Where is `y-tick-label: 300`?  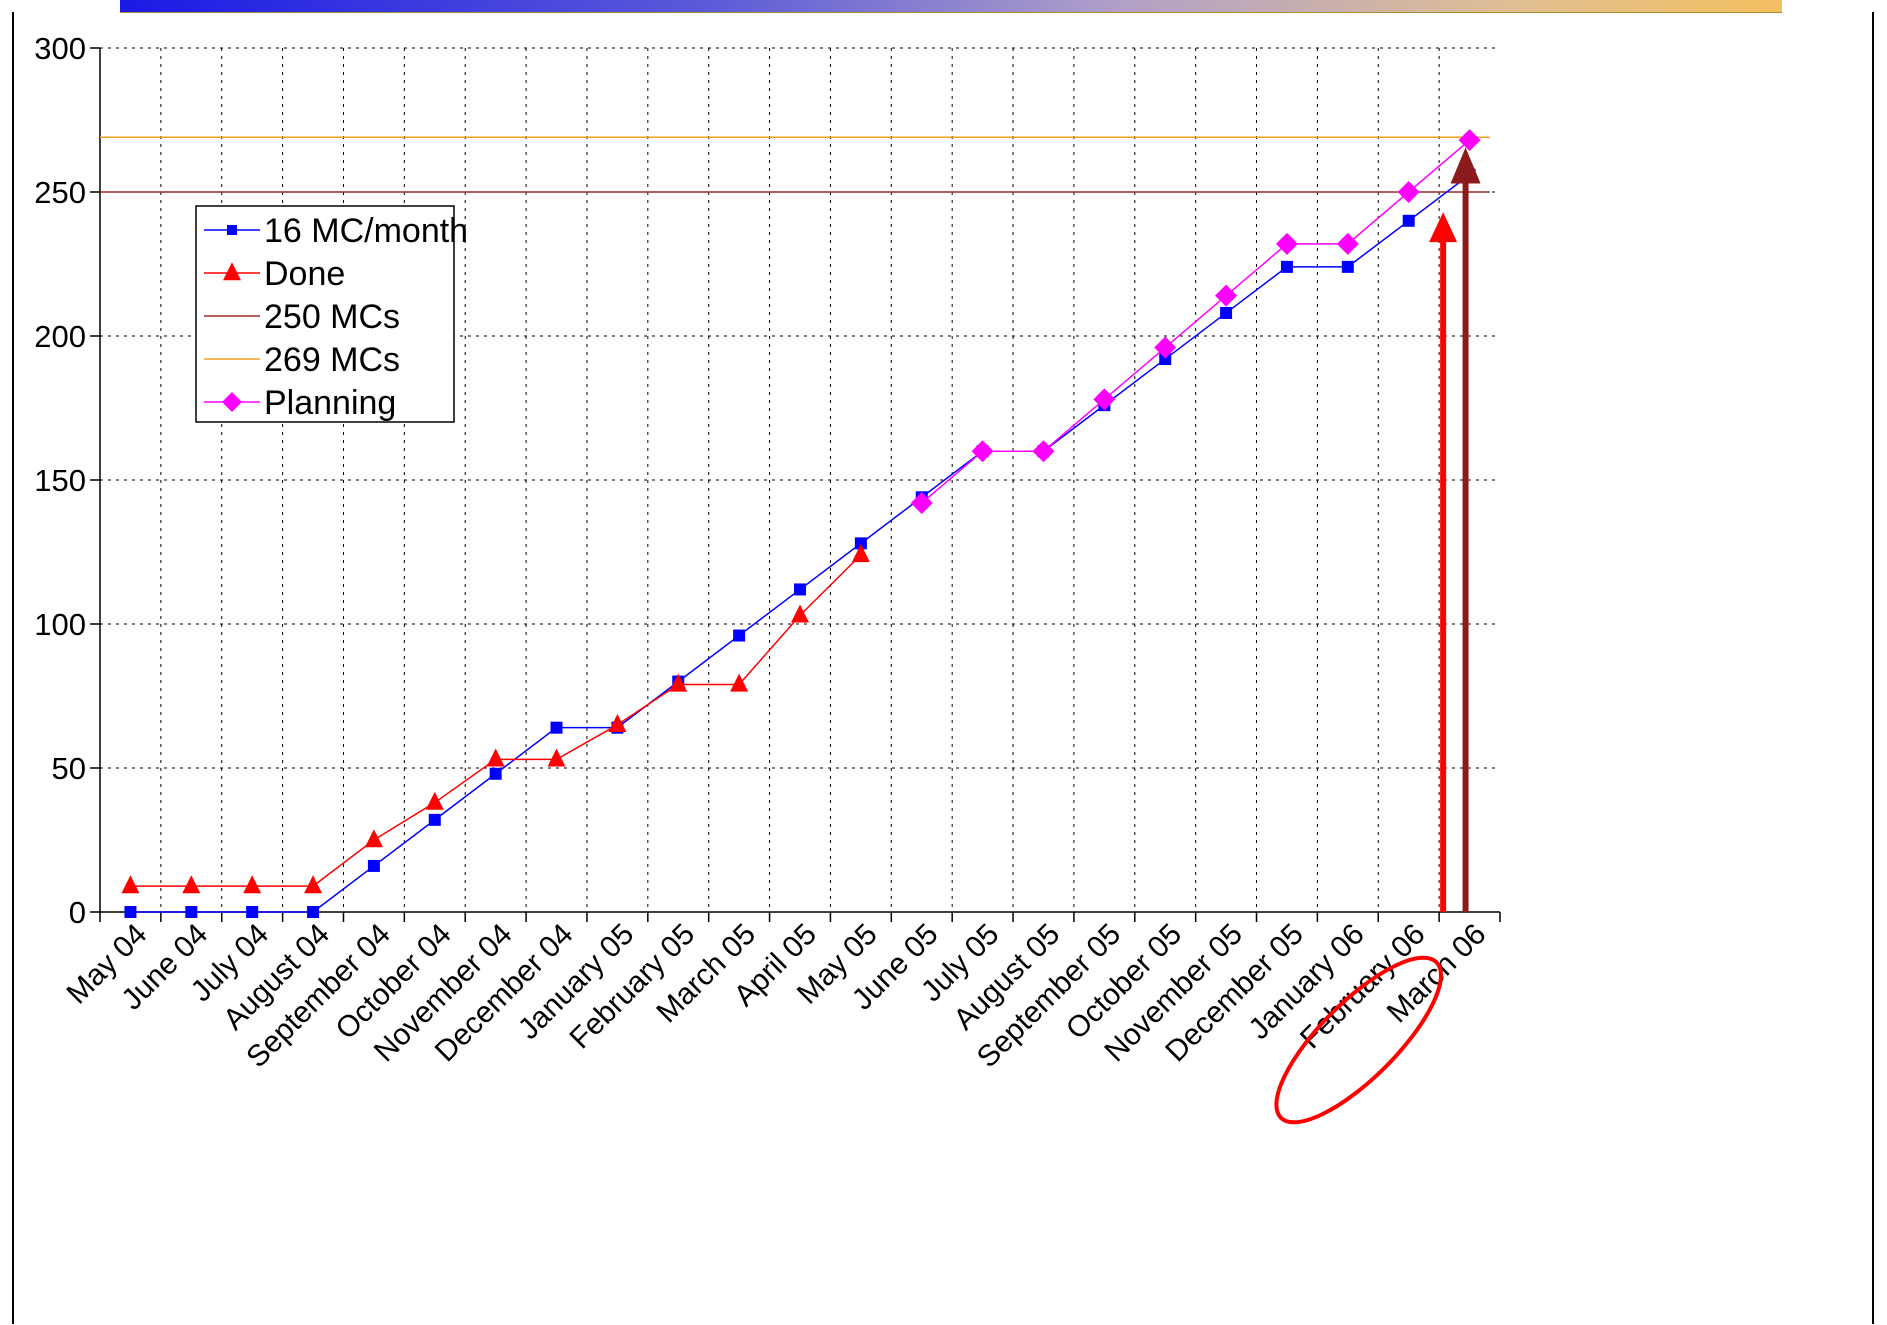 y-tick-label: 300 is located at coordinates (60, 48).